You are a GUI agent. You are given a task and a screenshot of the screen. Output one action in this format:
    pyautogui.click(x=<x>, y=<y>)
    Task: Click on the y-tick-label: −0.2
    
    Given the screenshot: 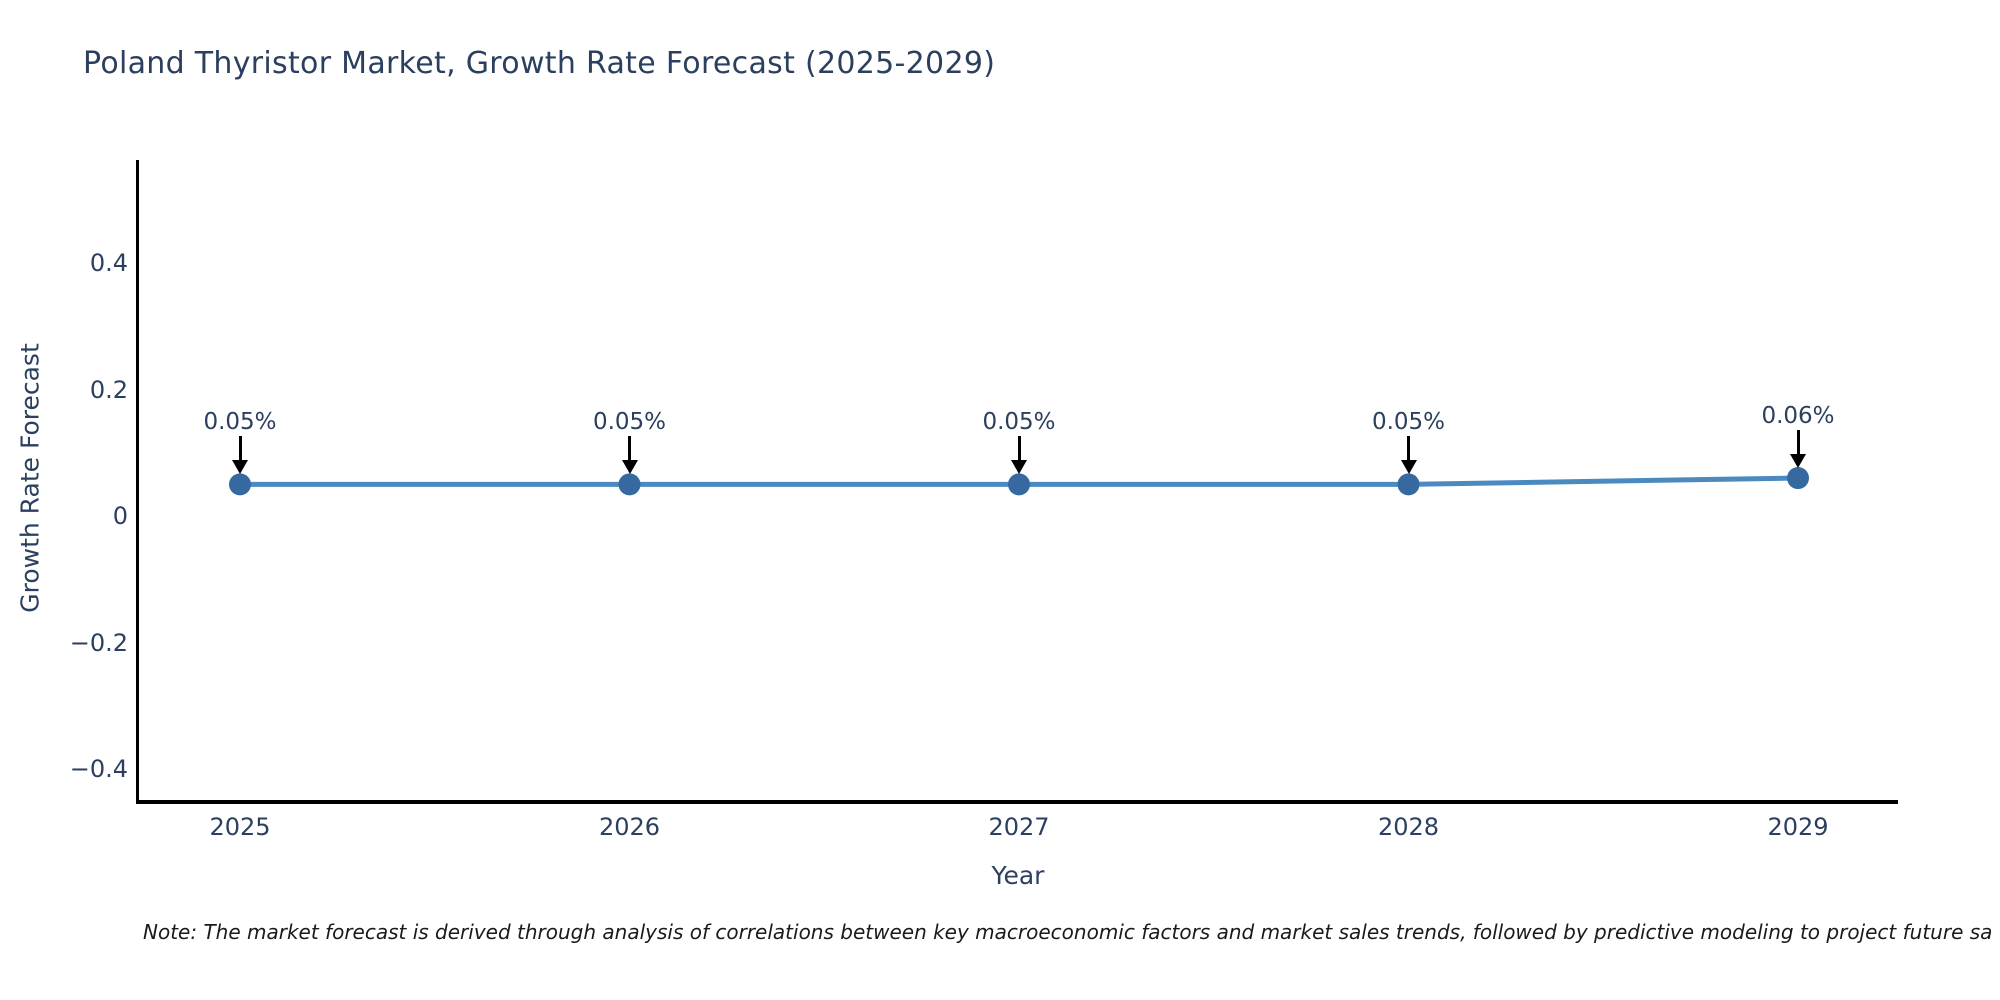 What is the action you would take?
    pyautogui.click(x=98, y=642)
    